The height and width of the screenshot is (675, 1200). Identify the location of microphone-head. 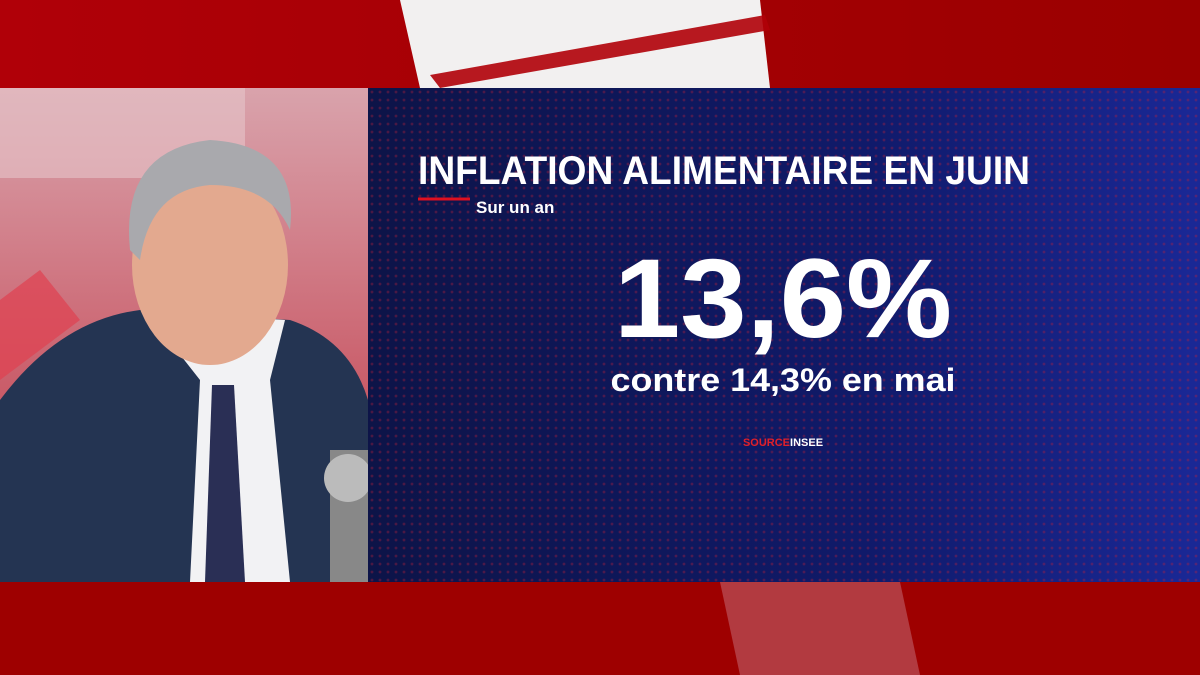
(348, 478).